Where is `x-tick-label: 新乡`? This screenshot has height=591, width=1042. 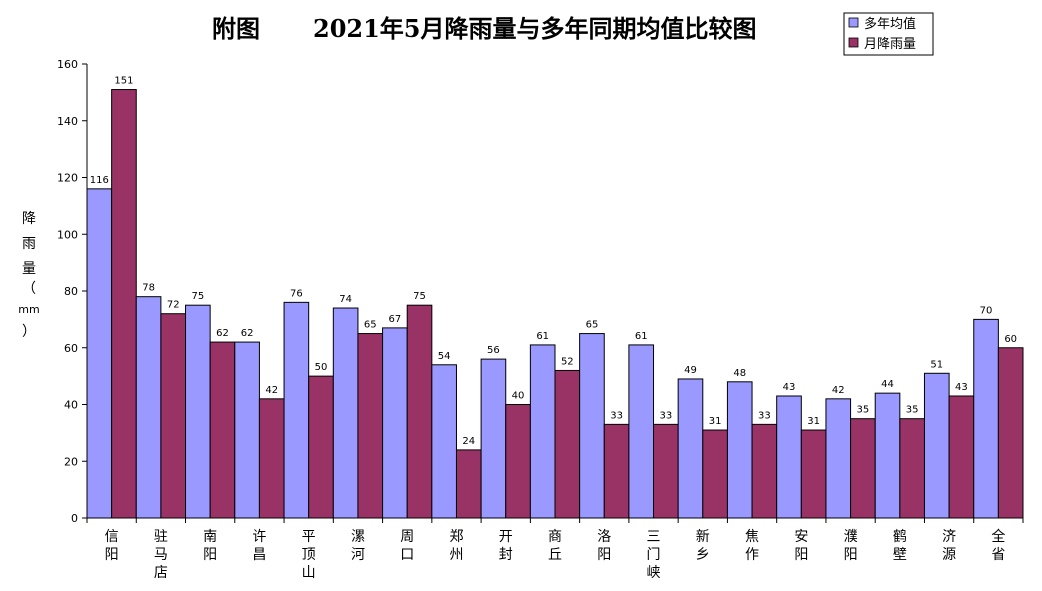 x-tick-label: 新乡 is located at coordinates (703, 546).